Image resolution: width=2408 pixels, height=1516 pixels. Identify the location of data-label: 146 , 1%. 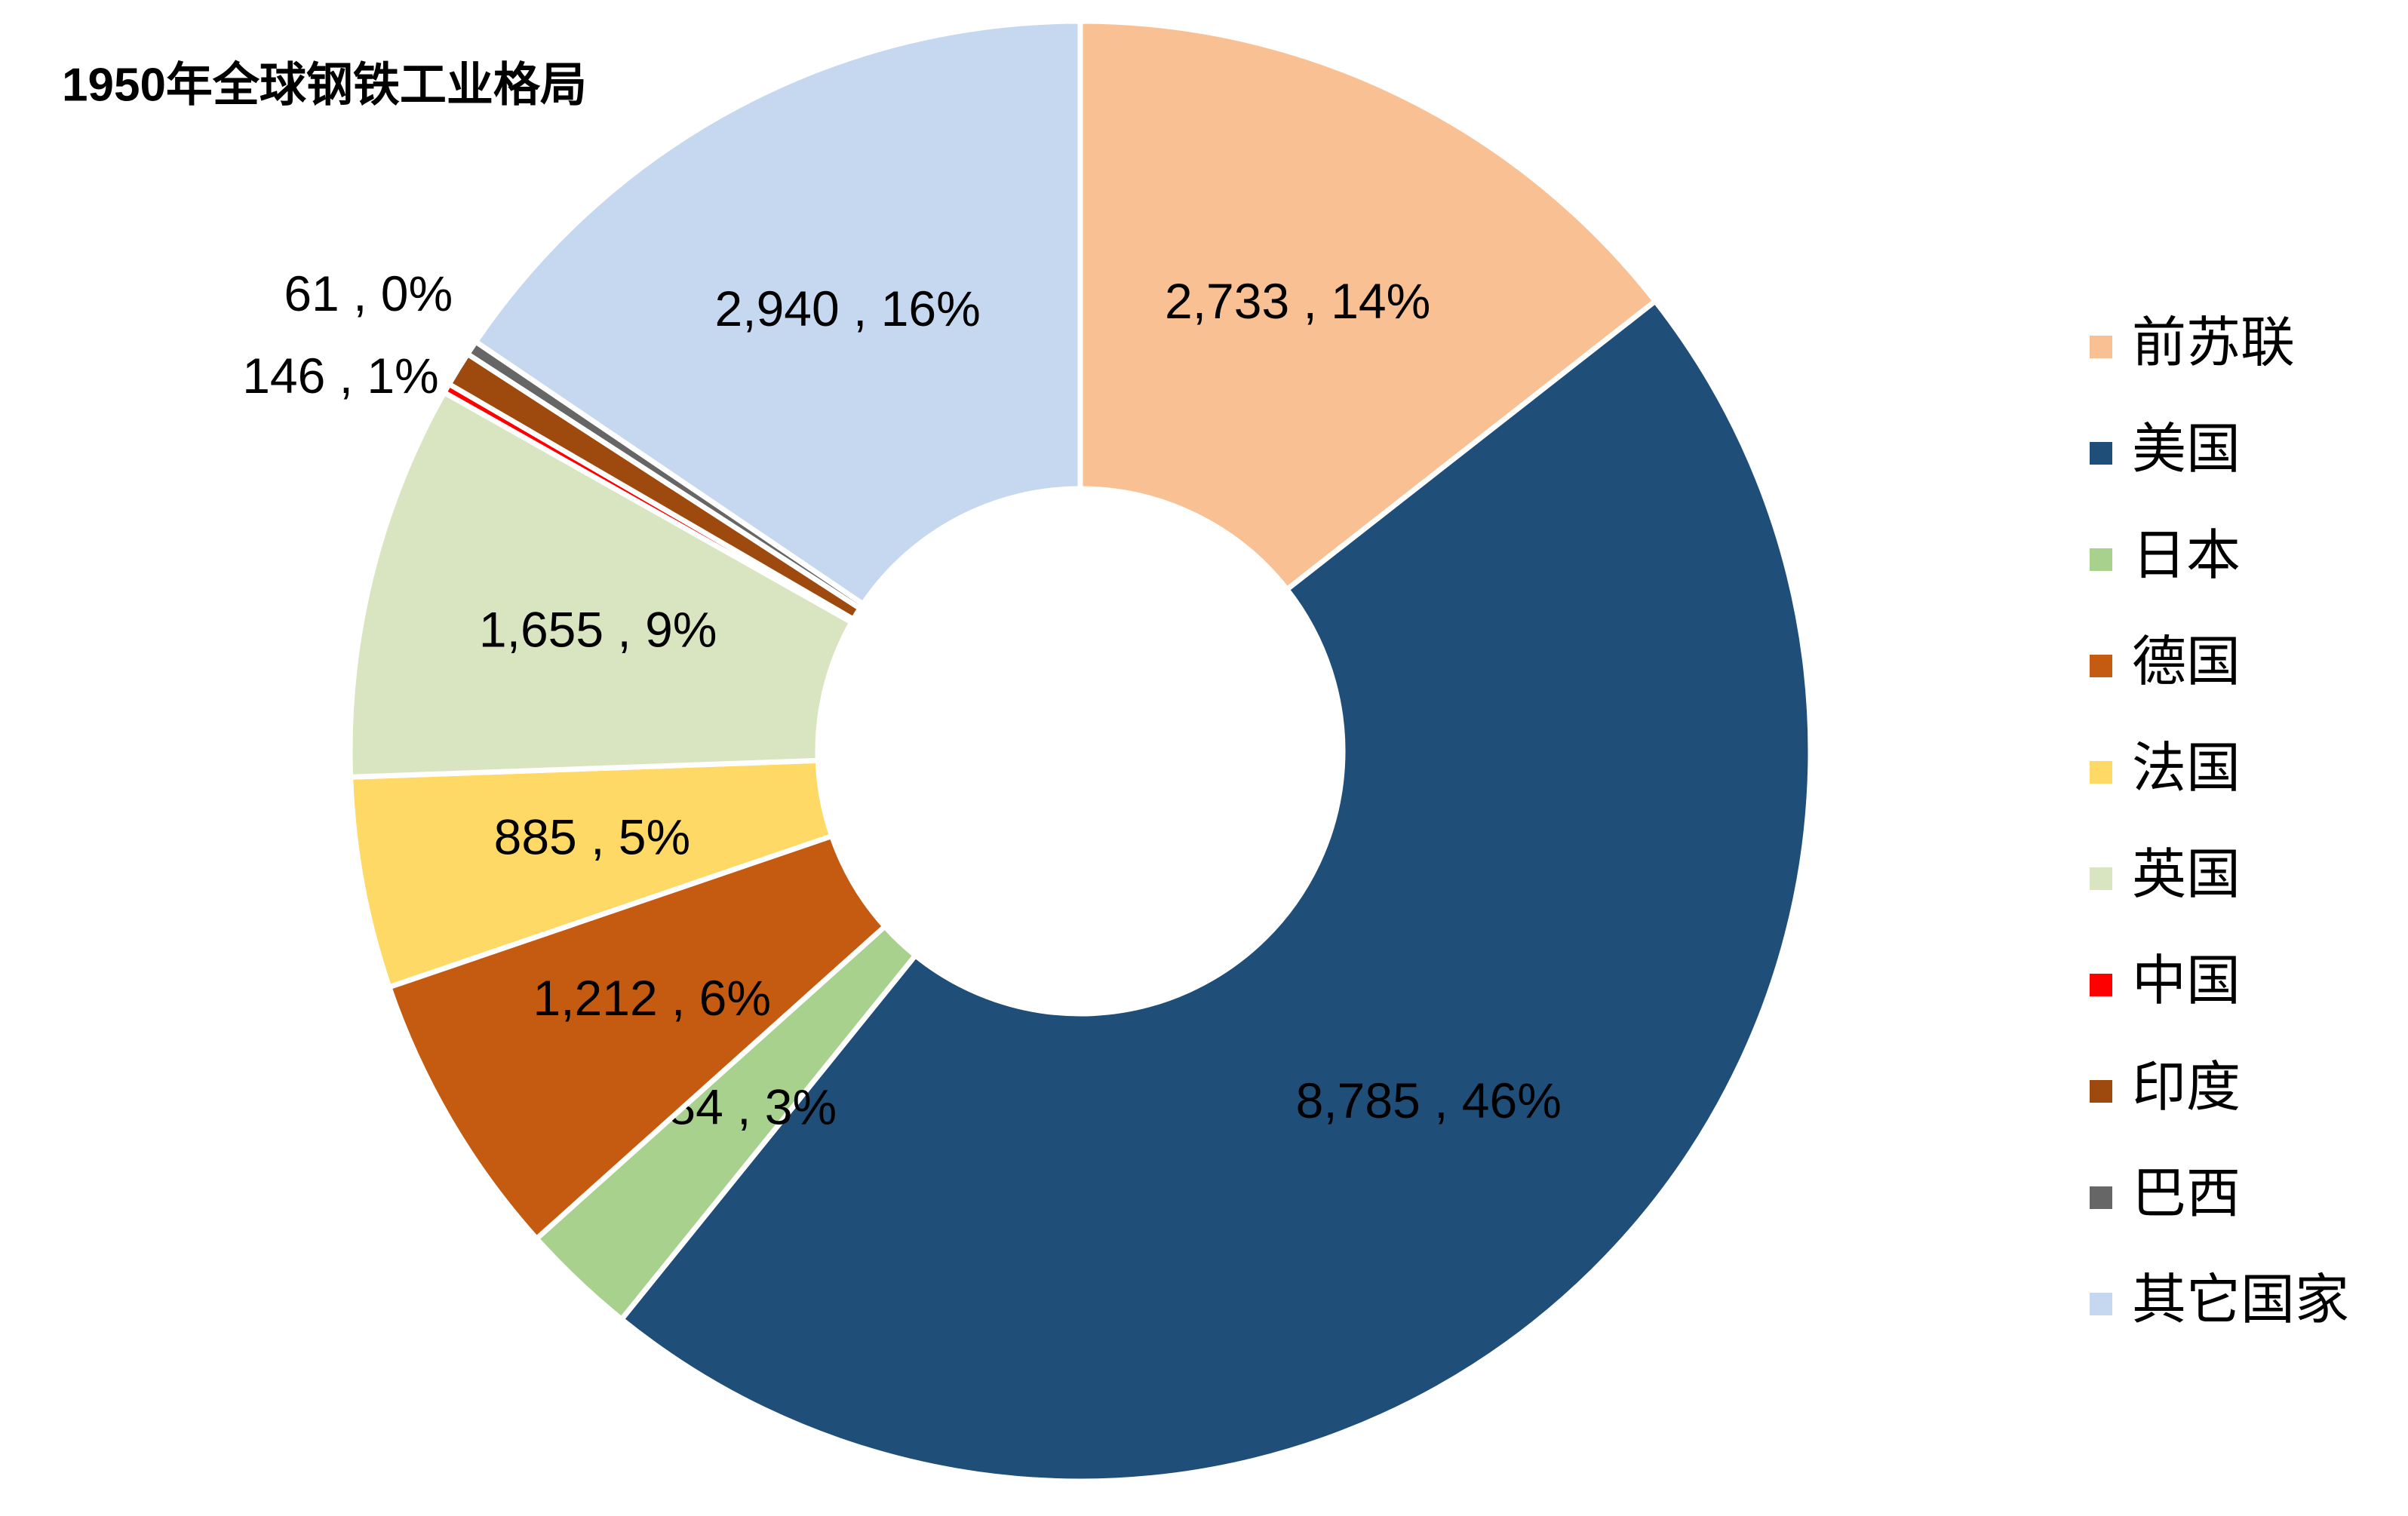
(340, 376).